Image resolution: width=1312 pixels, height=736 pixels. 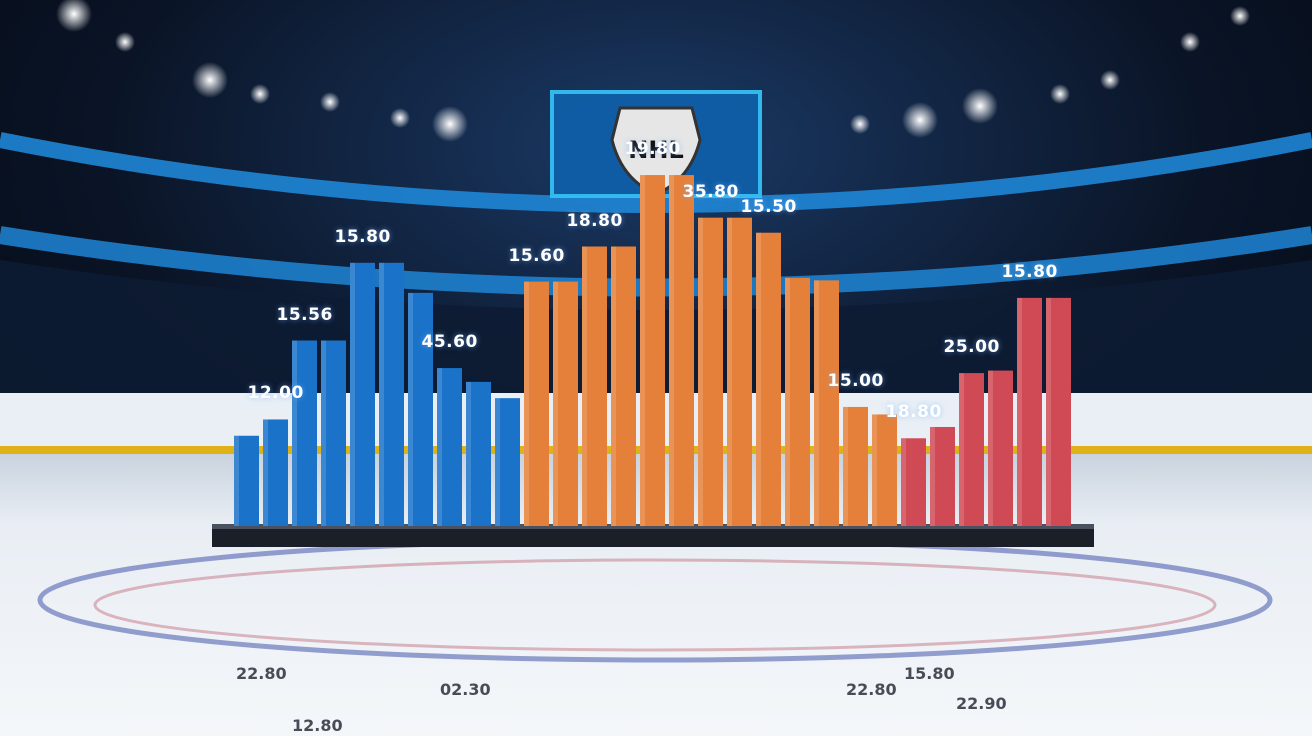 What do you see at coordinates (655, 605) in the screenshot?
I see `center-circle-inner` at bounding box center [655, 605].